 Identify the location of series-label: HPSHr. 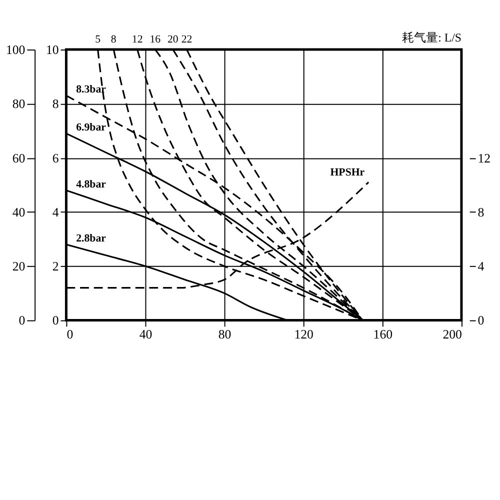
(347, 172).